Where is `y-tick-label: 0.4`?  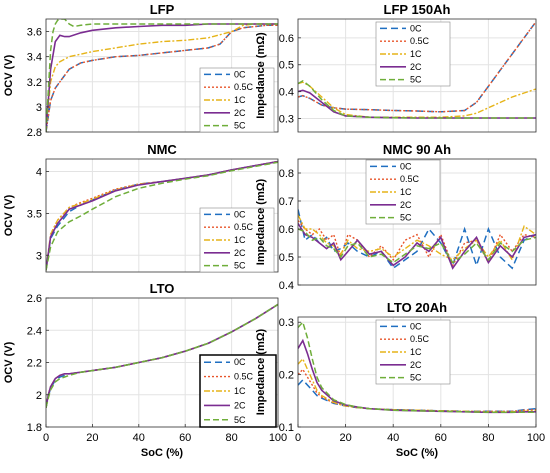
y-tick-label: 0.4 is located at coordinates (286, 286).